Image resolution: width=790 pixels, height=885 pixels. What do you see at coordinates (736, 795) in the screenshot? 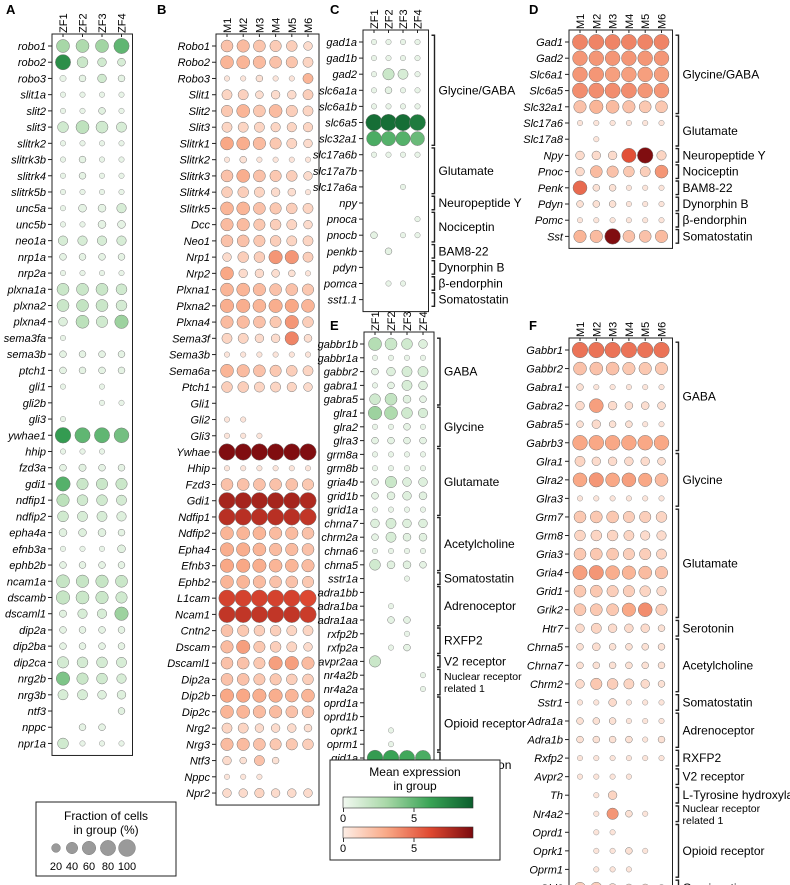
I see `group-label: L-Tyrosine hydroxylase` at bounding box center [736, 795].